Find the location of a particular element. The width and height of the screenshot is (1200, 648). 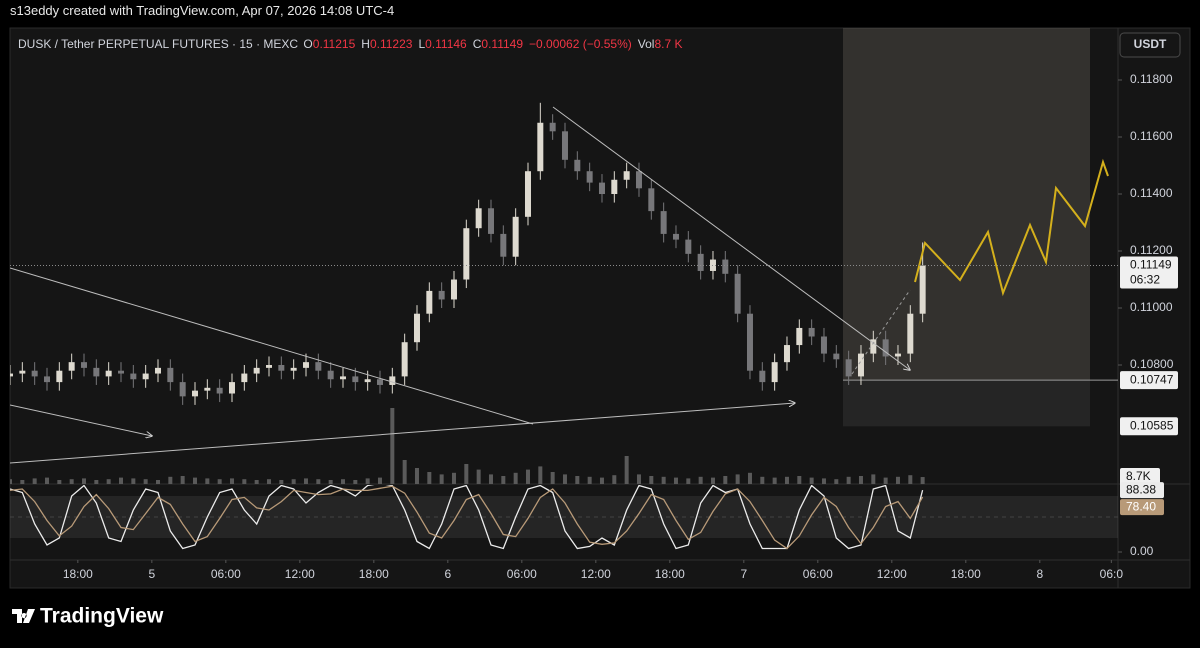

level-label: 0.10747 is located at coordinates (1152, 379).